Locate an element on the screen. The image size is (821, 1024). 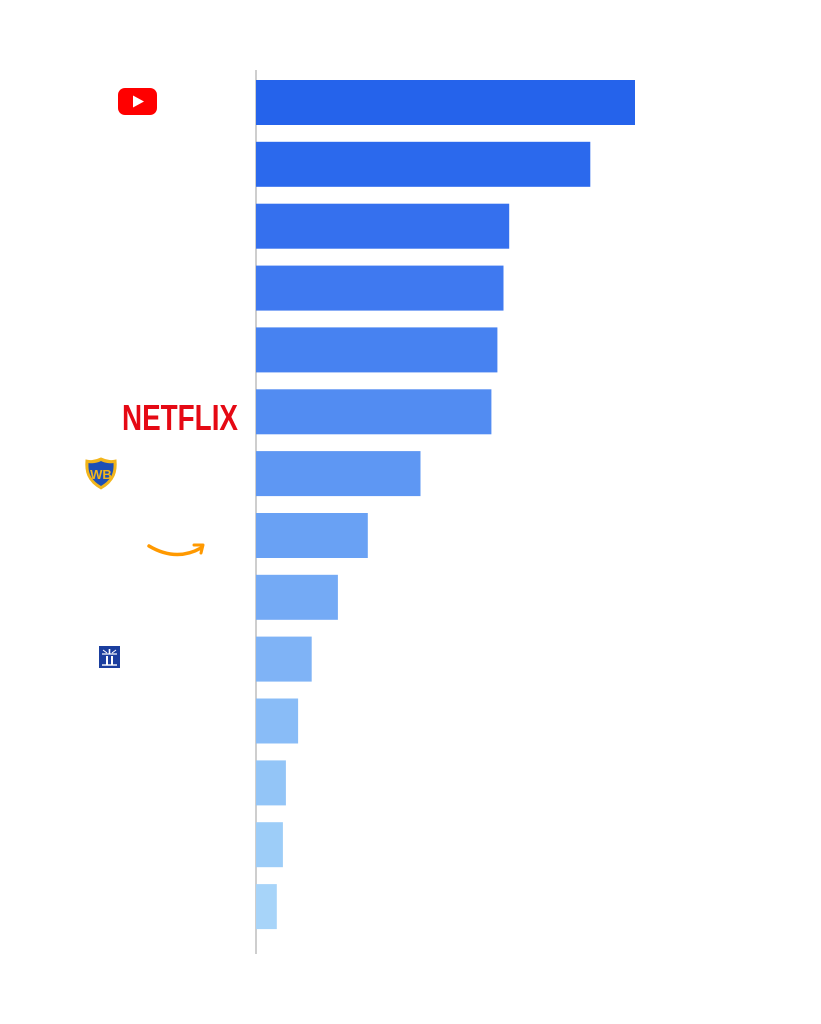
amazon-smile-logo-icon is located at coordinates (176, 550).